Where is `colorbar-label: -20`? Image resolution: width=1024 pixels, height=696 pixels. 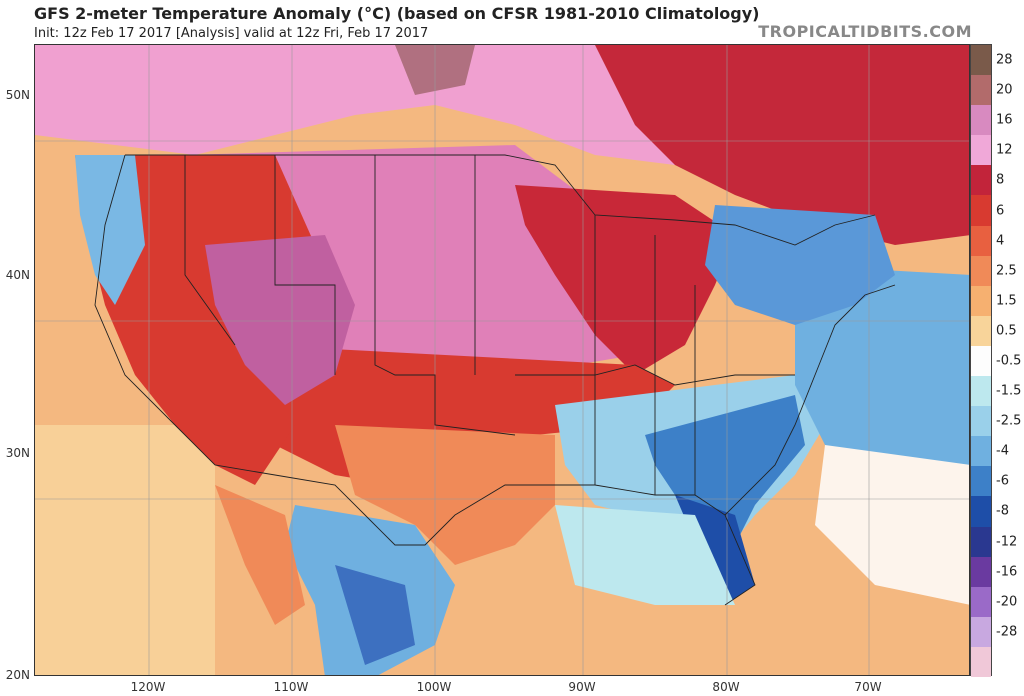
colorbar-label: -20 is located at coordinates (1007, 602).